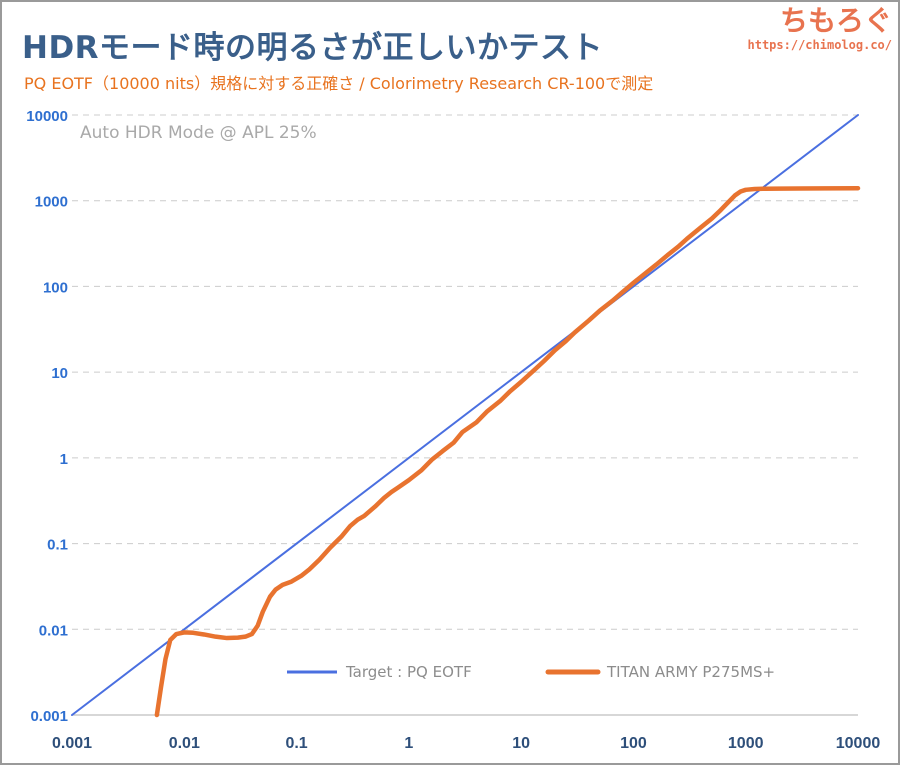 The height and width of the screenshot is (765, 900). Describe the element at coordinates (55, 287) in the screenshot. I see `y-tick-label: 100` at that location.